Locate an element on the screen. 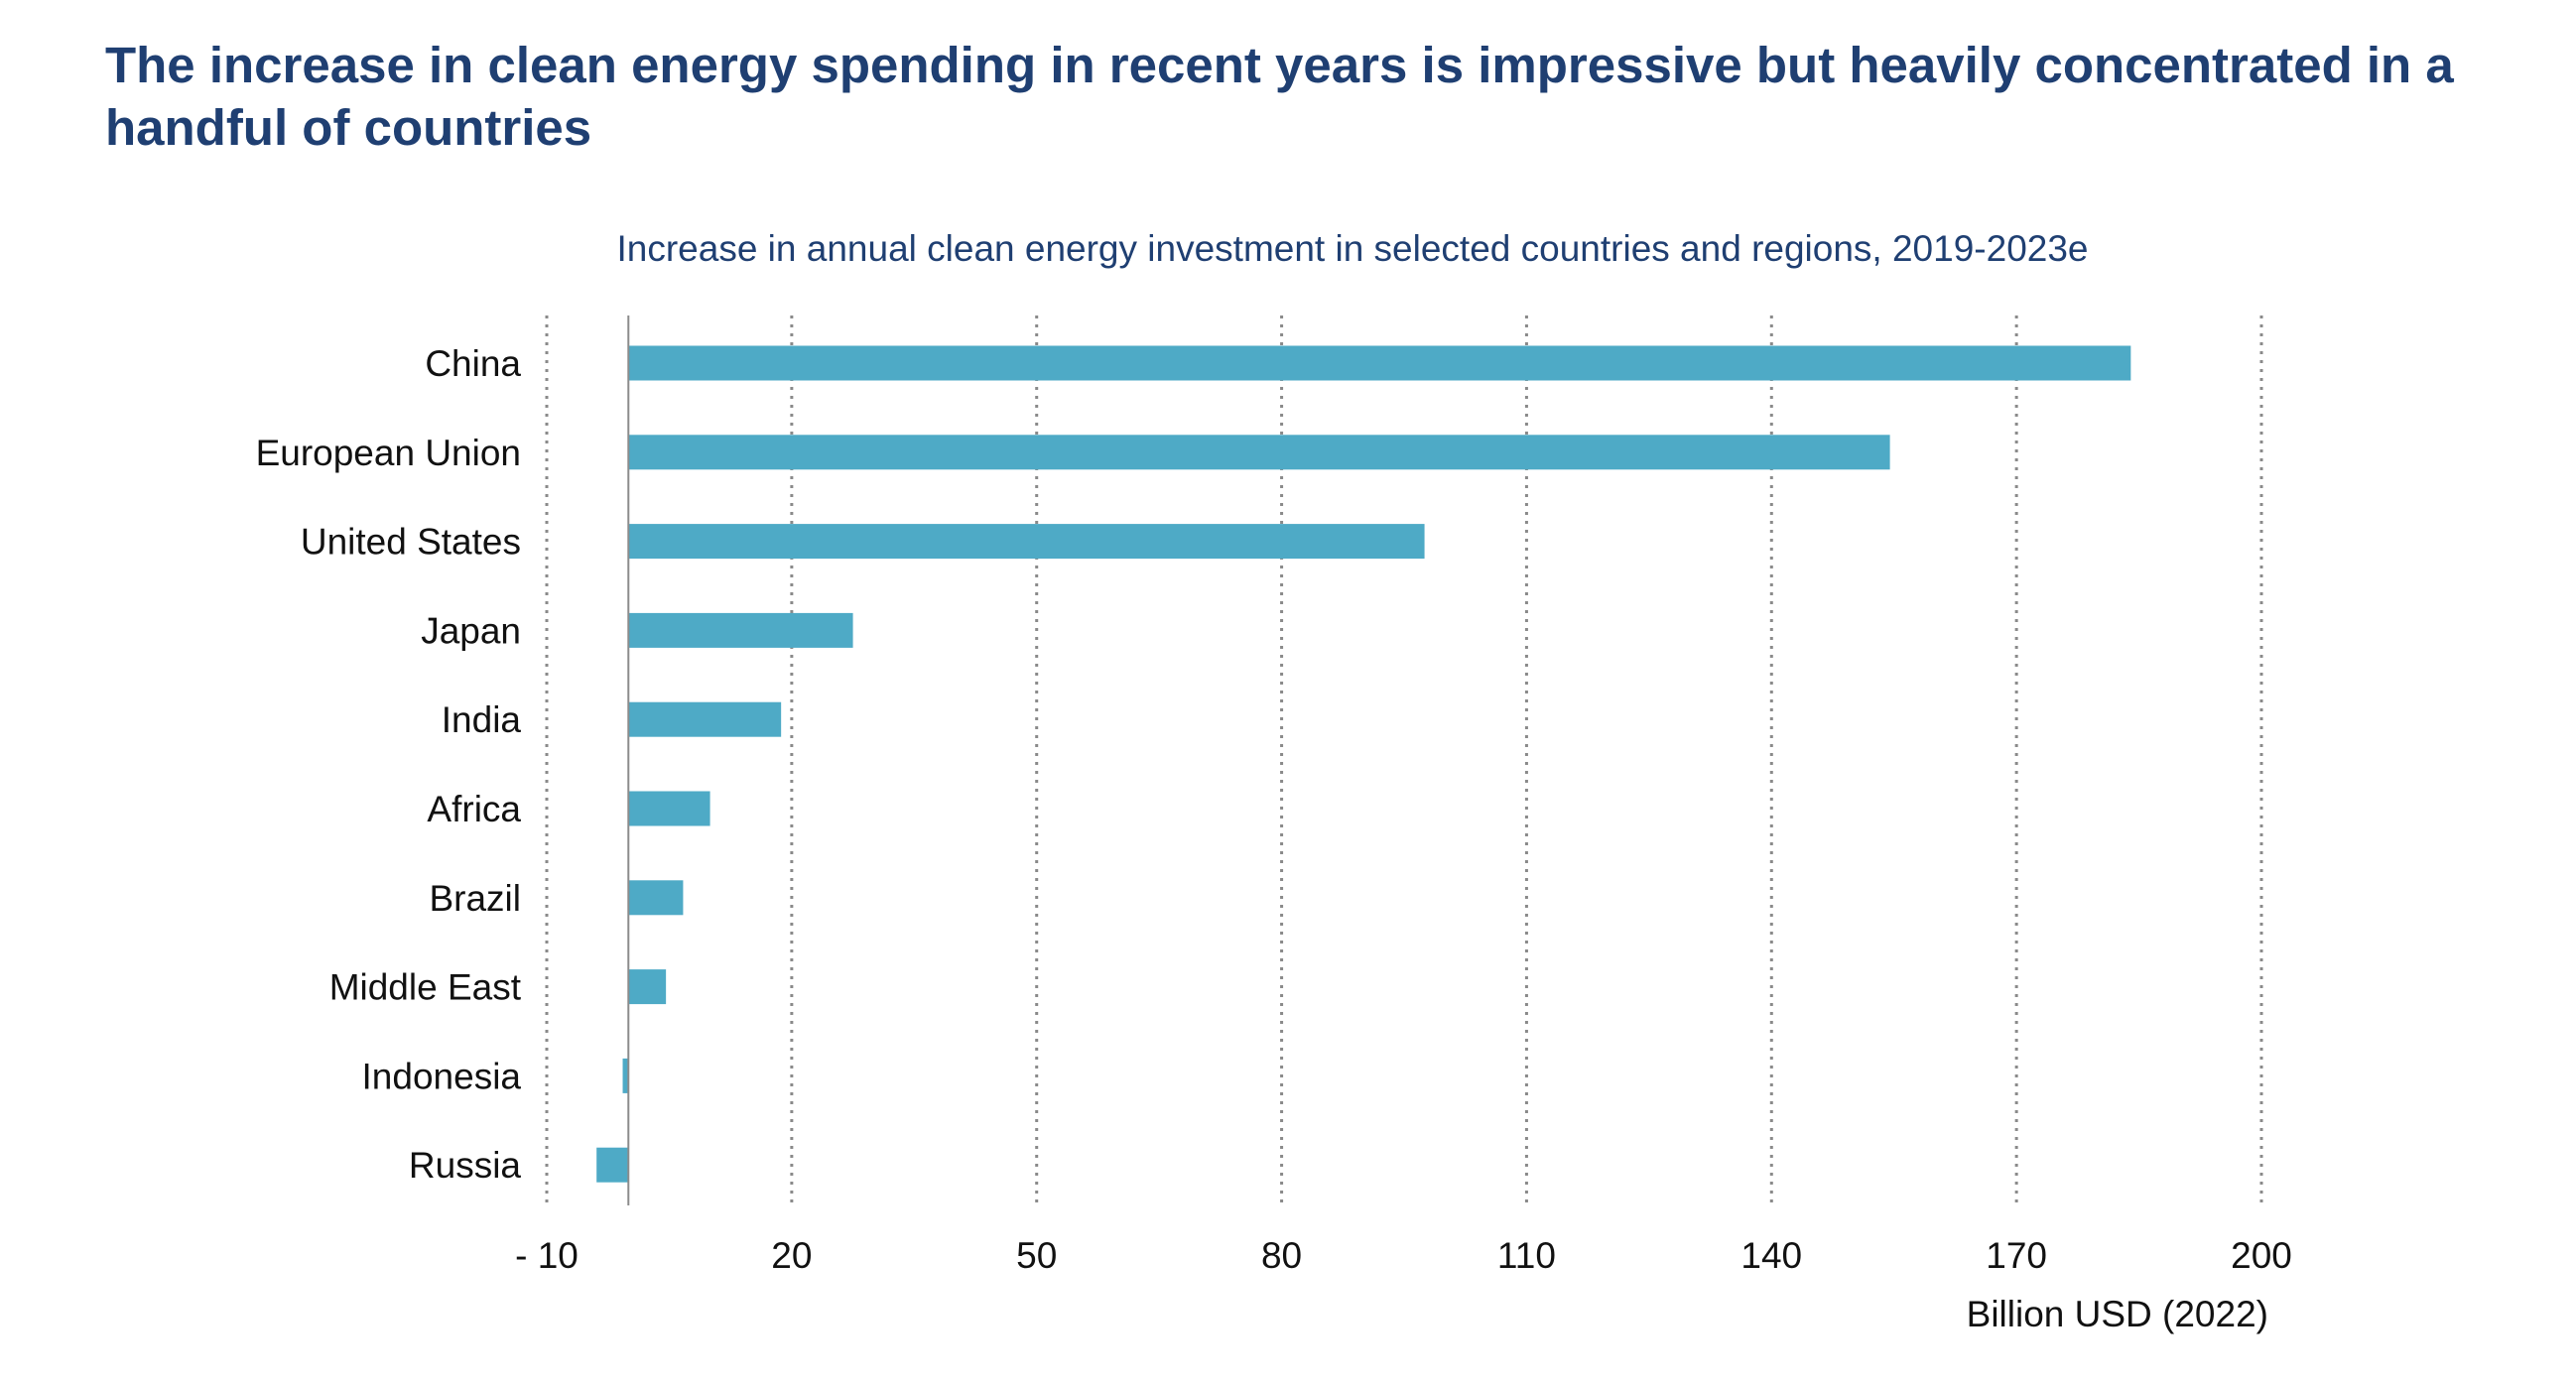 The image size is (2576, 1385). bar-india is located at coordinates (705, 719).